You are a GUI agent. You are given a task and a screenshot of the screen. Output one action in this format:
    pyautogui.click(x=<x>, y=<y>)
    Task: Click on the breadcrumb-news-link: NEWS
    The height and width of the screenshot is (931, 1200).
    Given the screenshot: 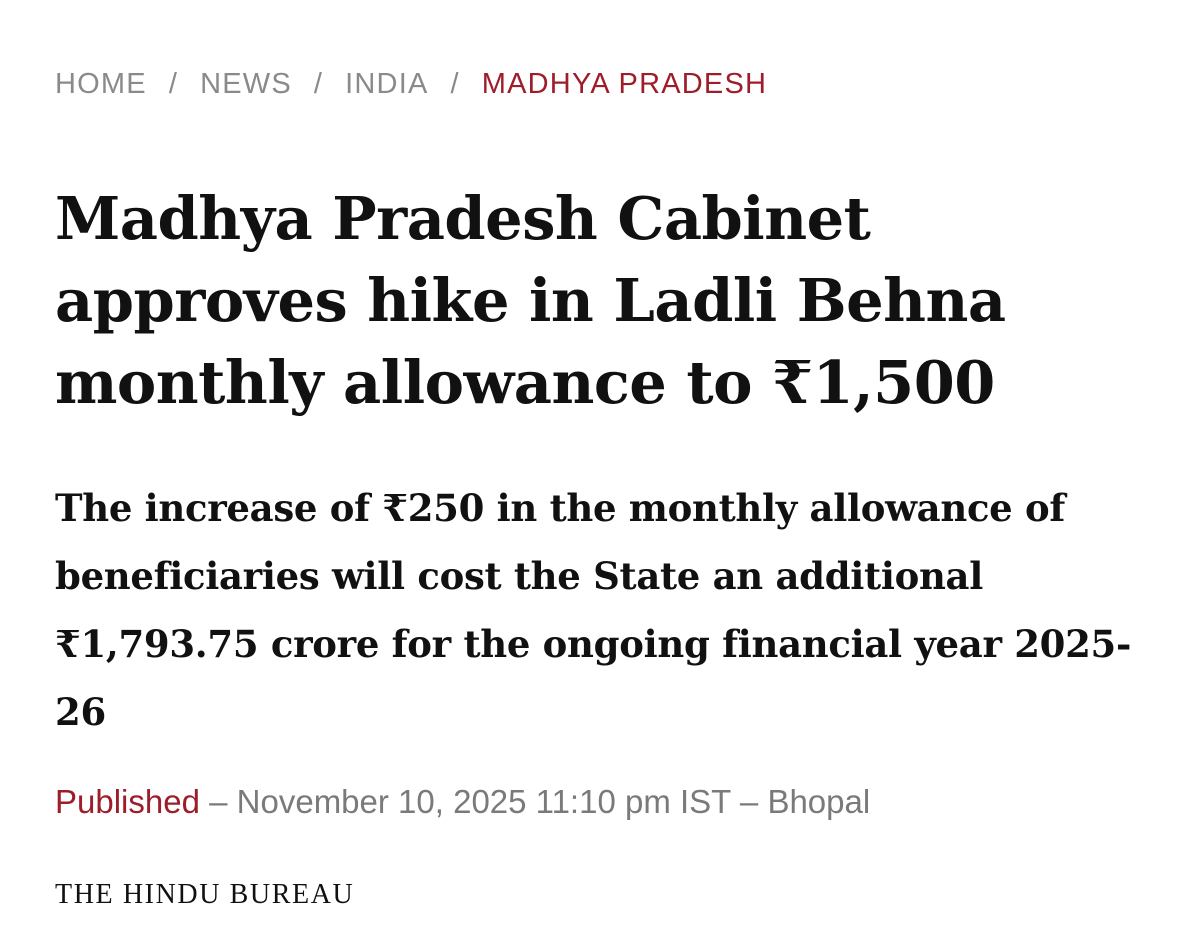 What is the action you would take?
    pyautogui.click(x=246, y=84)
    